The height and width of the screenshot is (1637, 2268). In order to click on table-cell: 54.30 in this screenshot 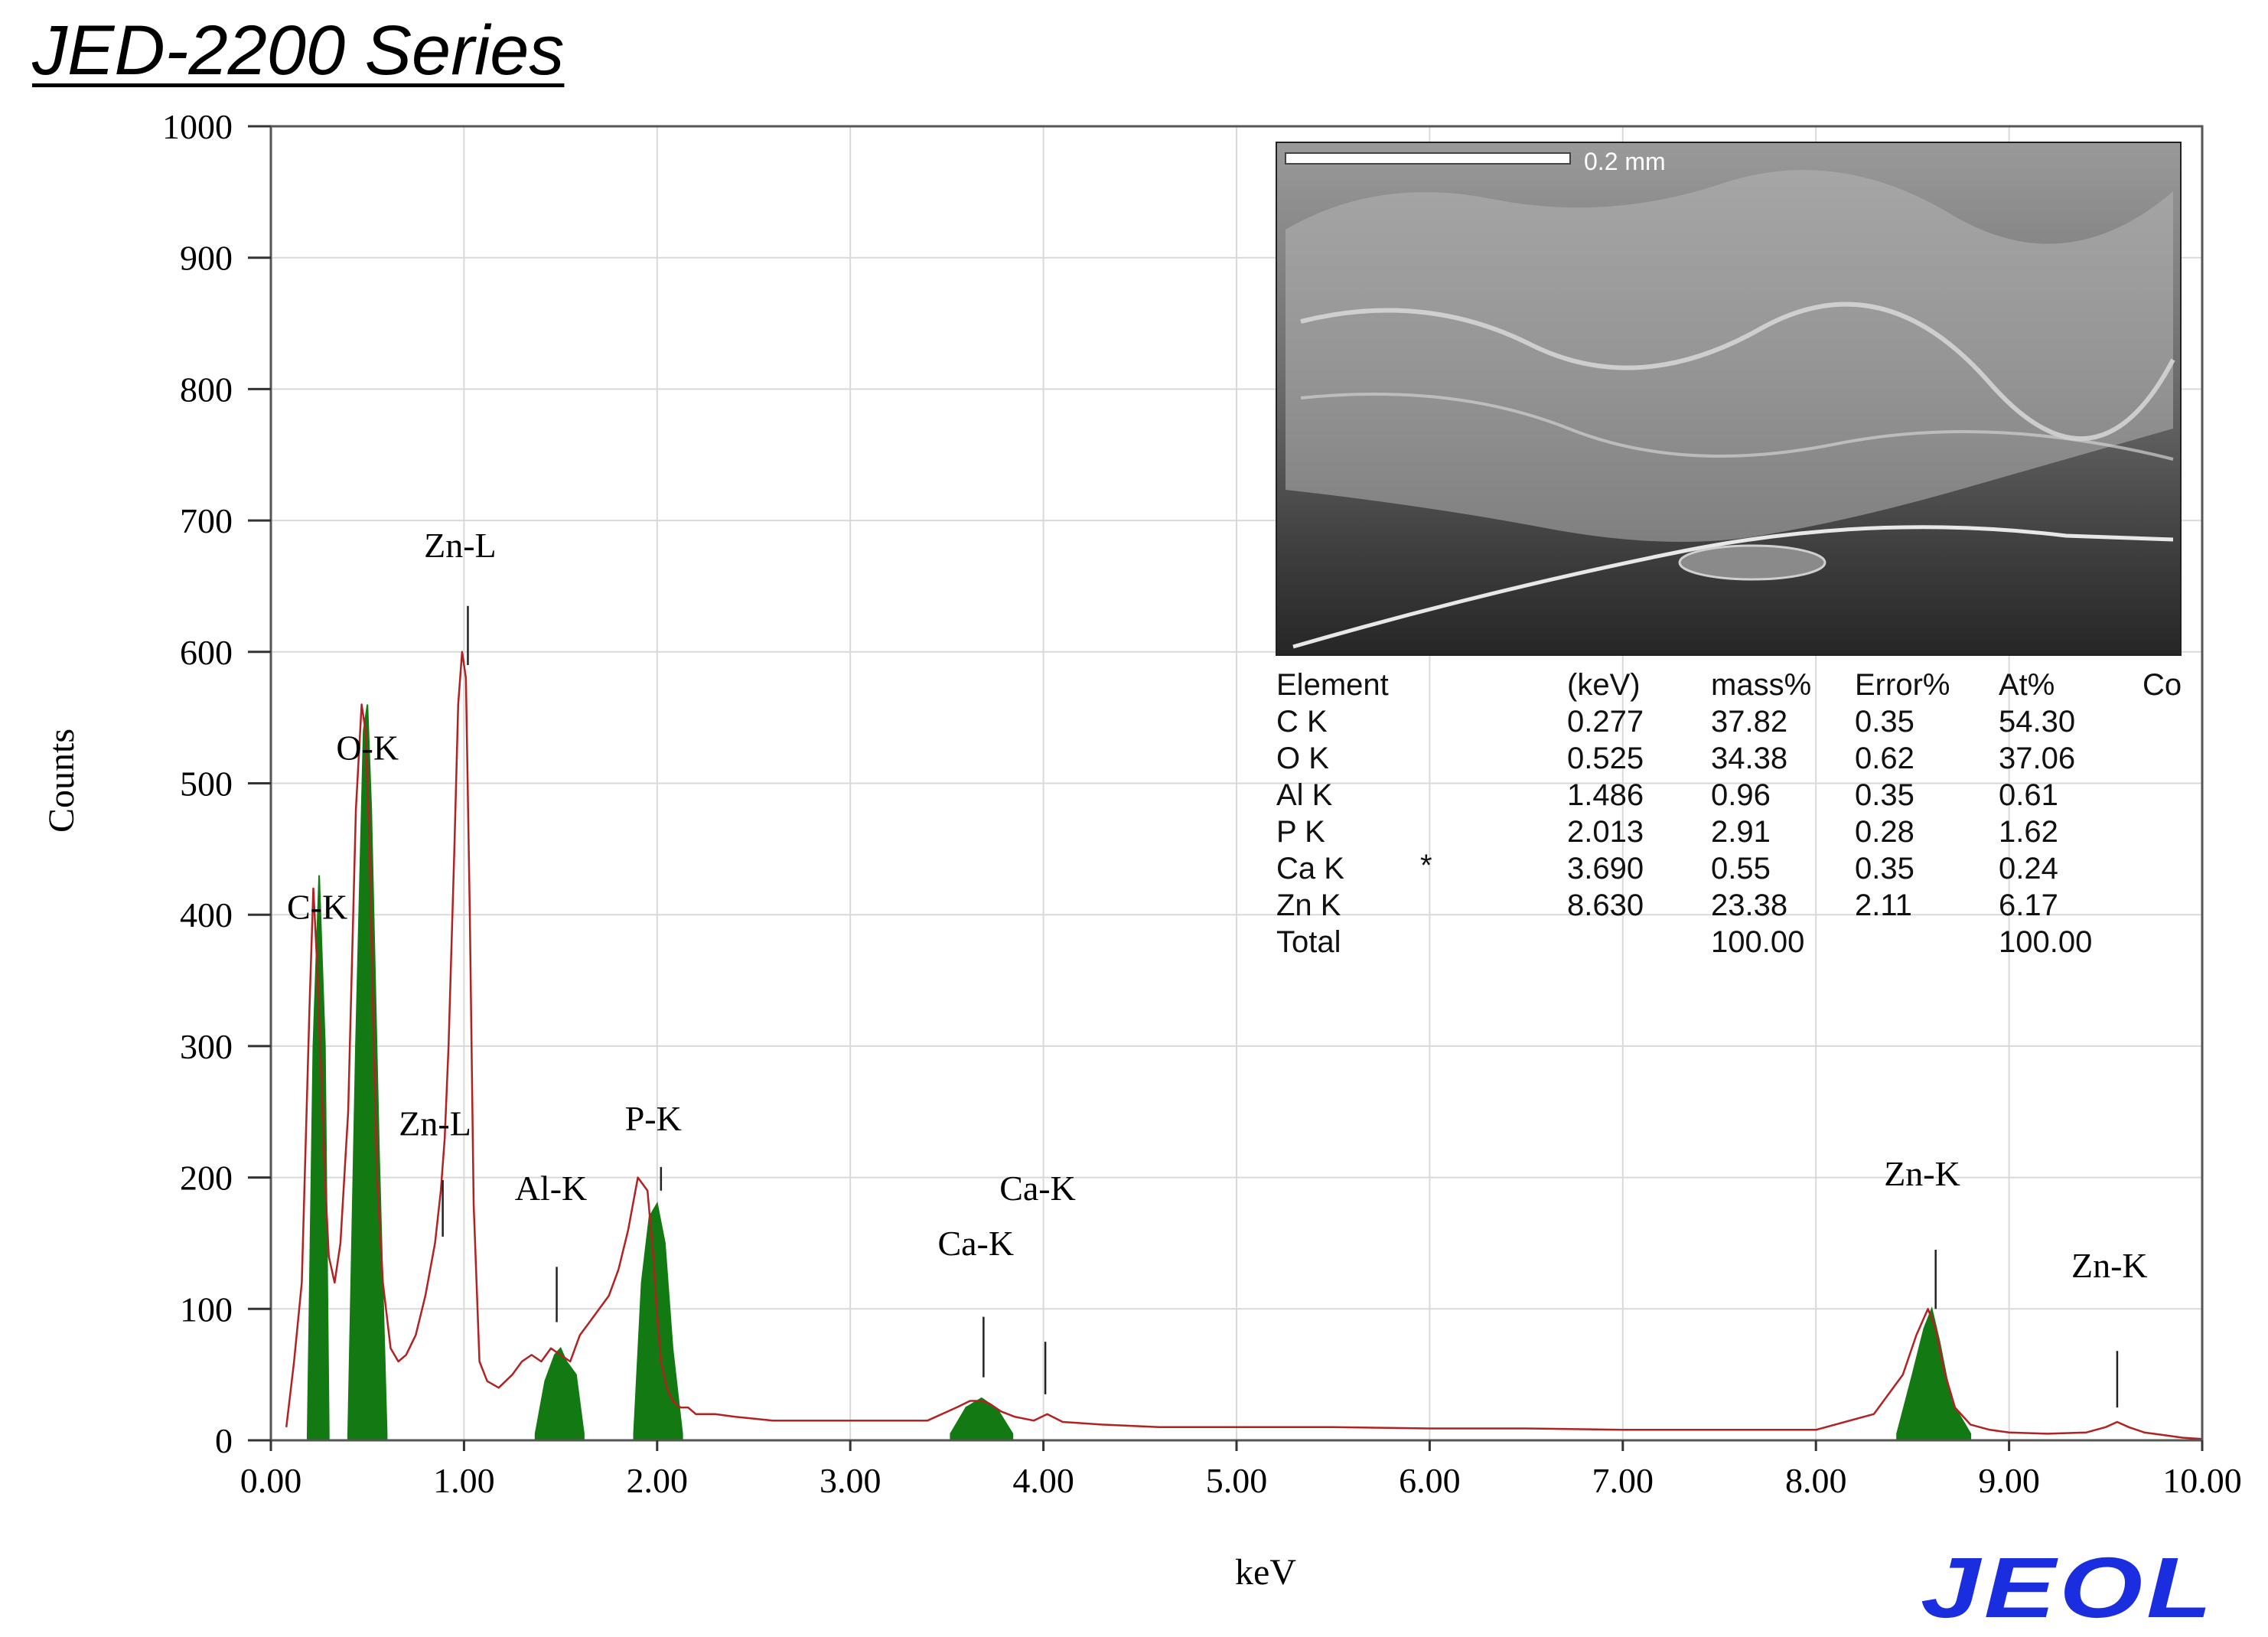, I will do `click(2037, 722)`.